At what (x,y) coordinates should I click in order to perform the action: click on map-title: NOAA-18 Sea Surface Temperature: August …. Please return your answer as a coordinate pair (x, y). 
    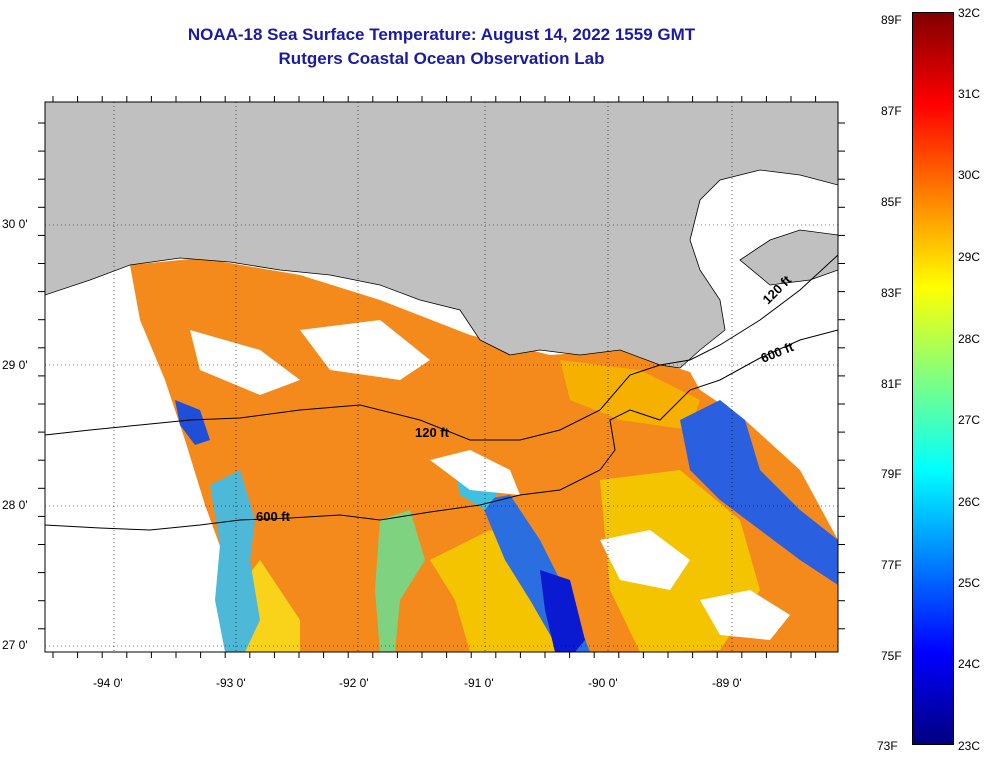
    Looking at the image, I should click on (441, 34).